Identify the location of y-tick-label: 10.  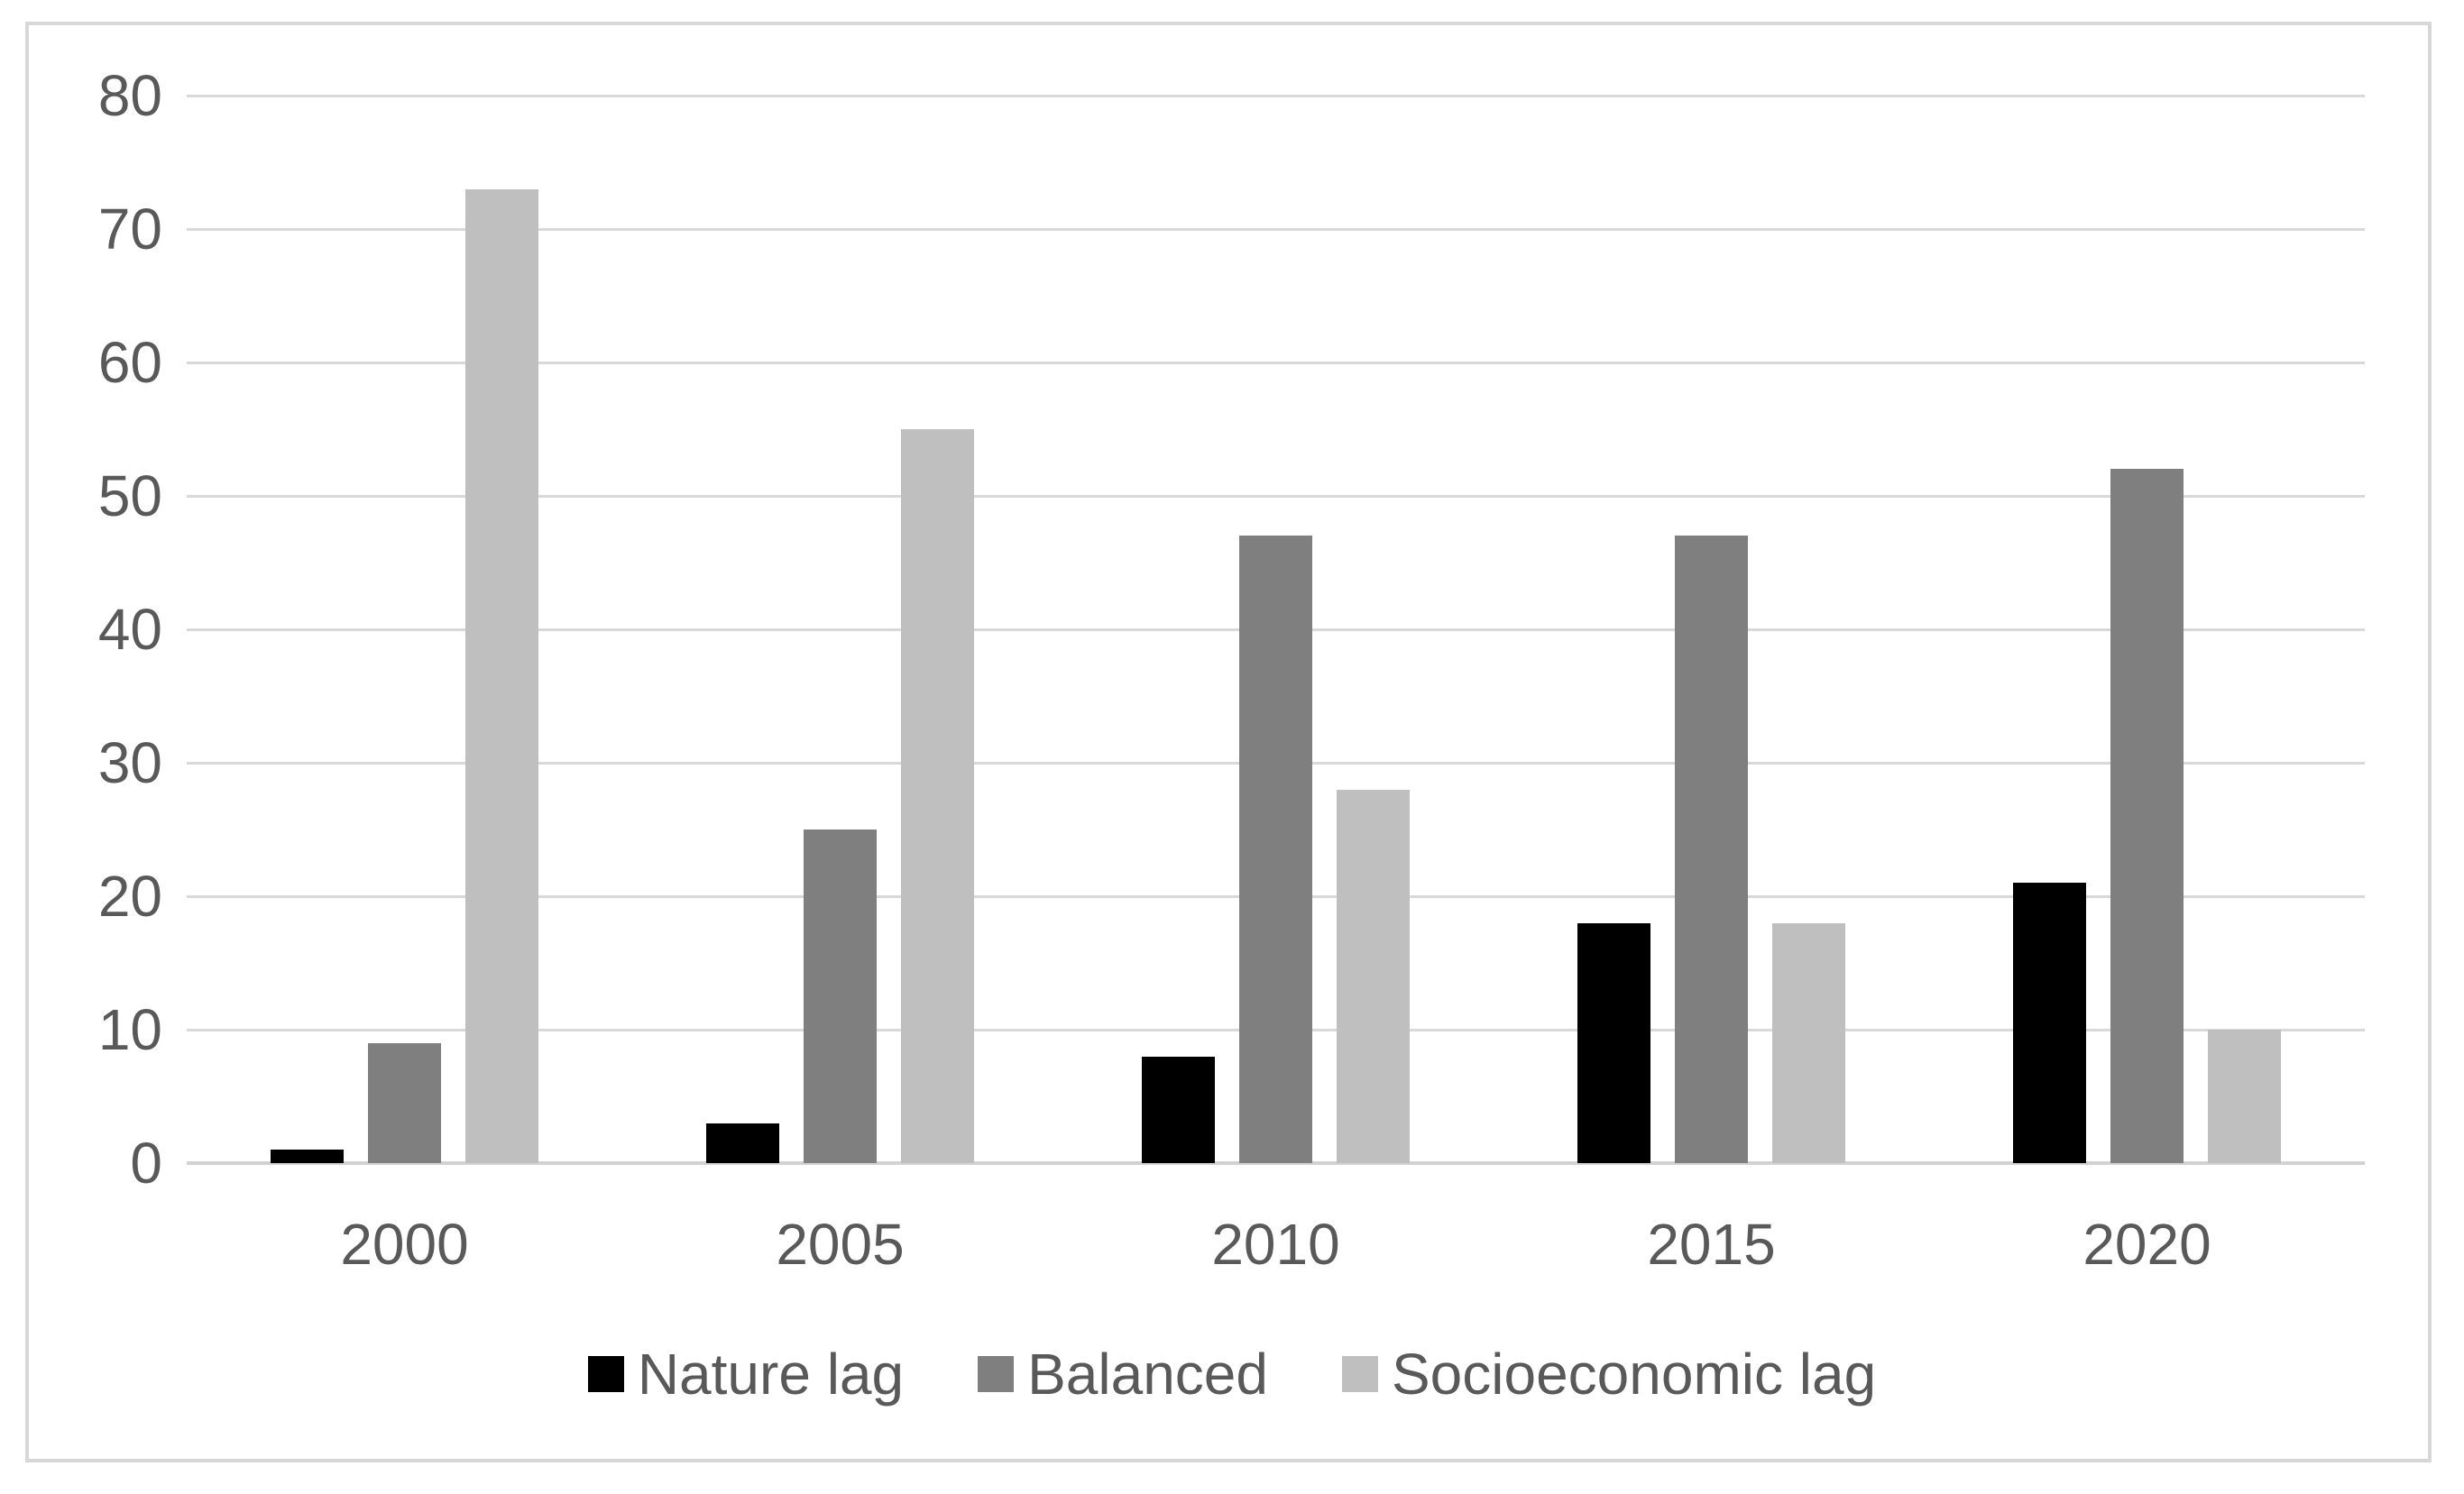
(129, 1030).